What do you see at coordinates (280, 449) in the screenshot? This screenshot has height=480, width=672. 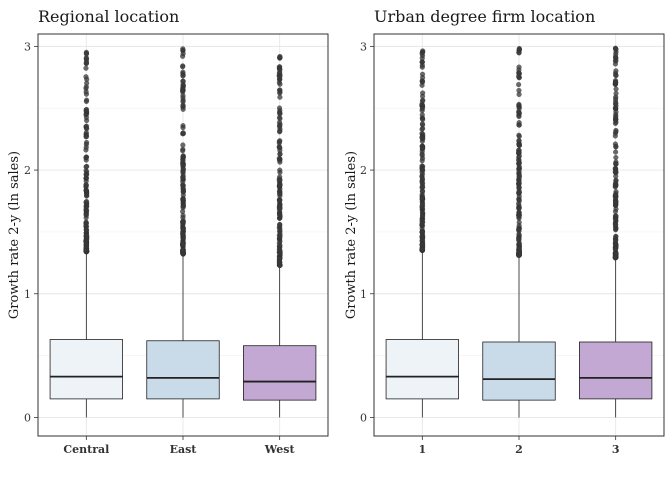 I see `x-tick-label: West` at bounding box center [280, 449].